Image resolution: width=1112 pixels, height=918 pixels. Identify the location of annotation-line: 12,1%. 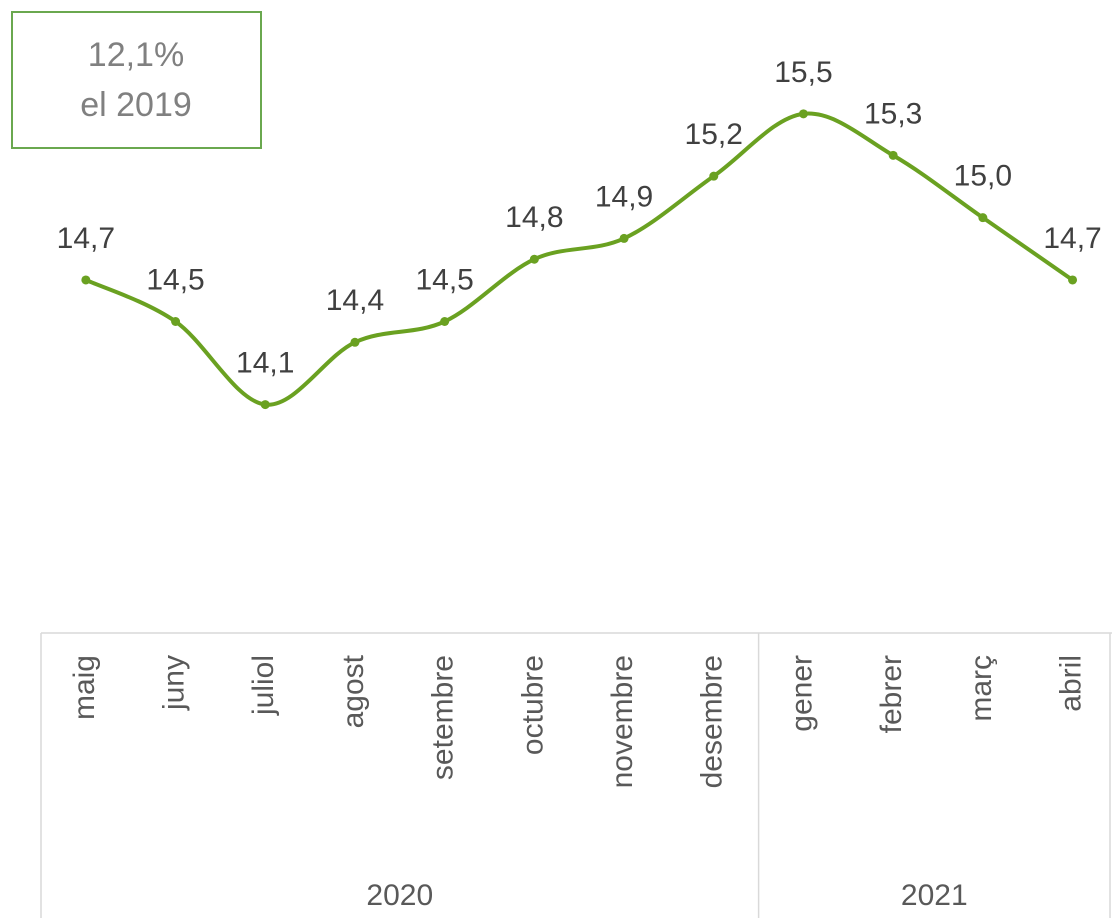
(136, 55).